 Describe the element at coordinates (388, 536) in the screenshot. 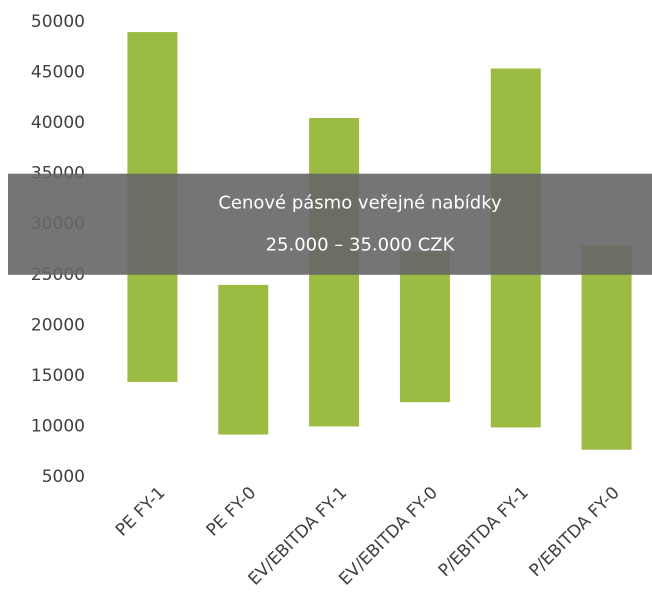

I see `x-tick-label: EV/EBITDA FY-0` at that location.